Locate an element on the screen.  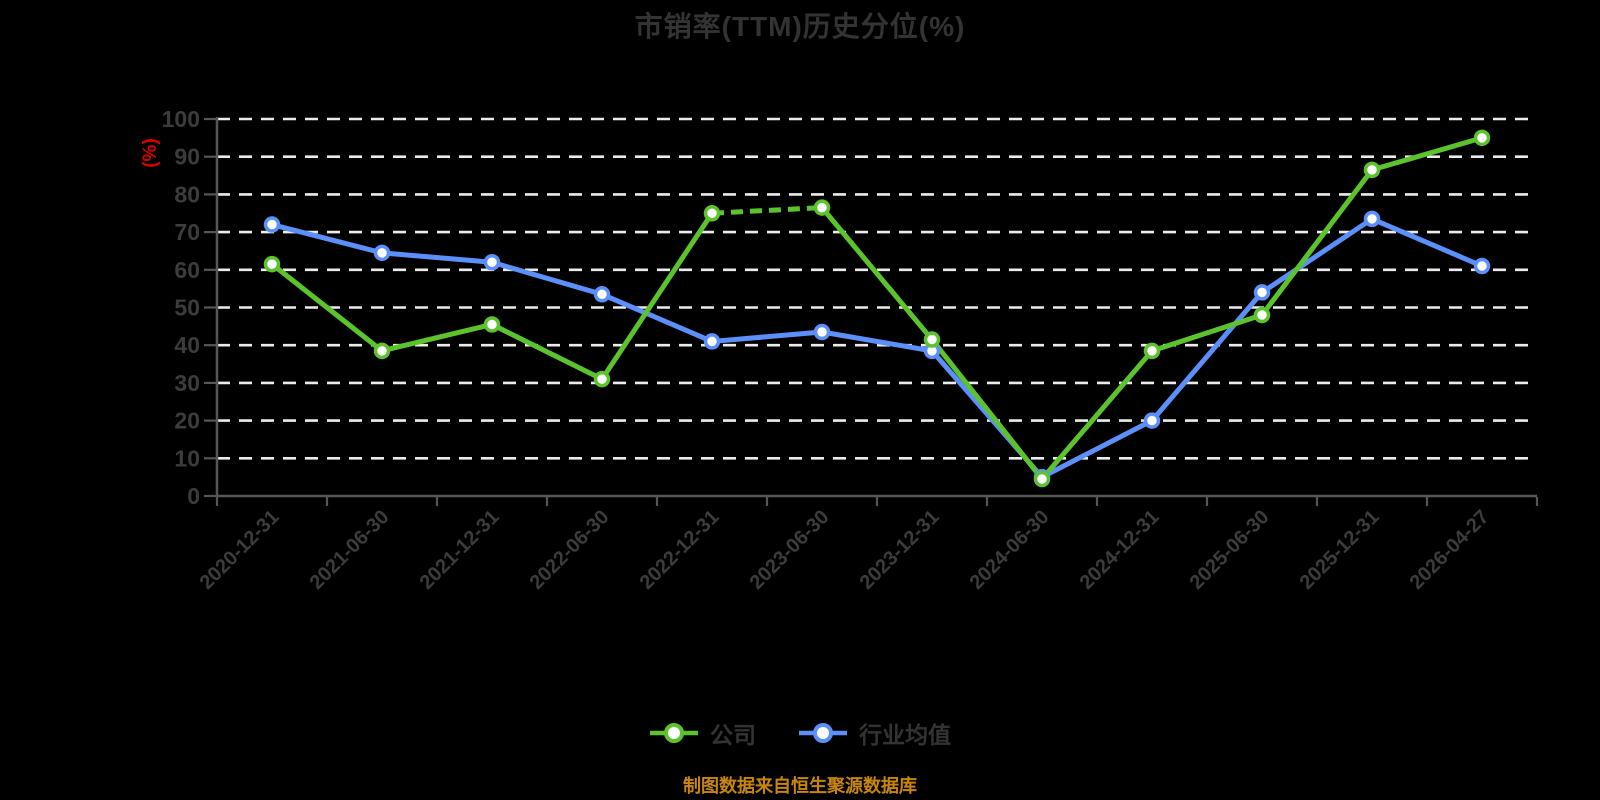
legend: 公司 行业均值 is located at coordinates (800, 733).